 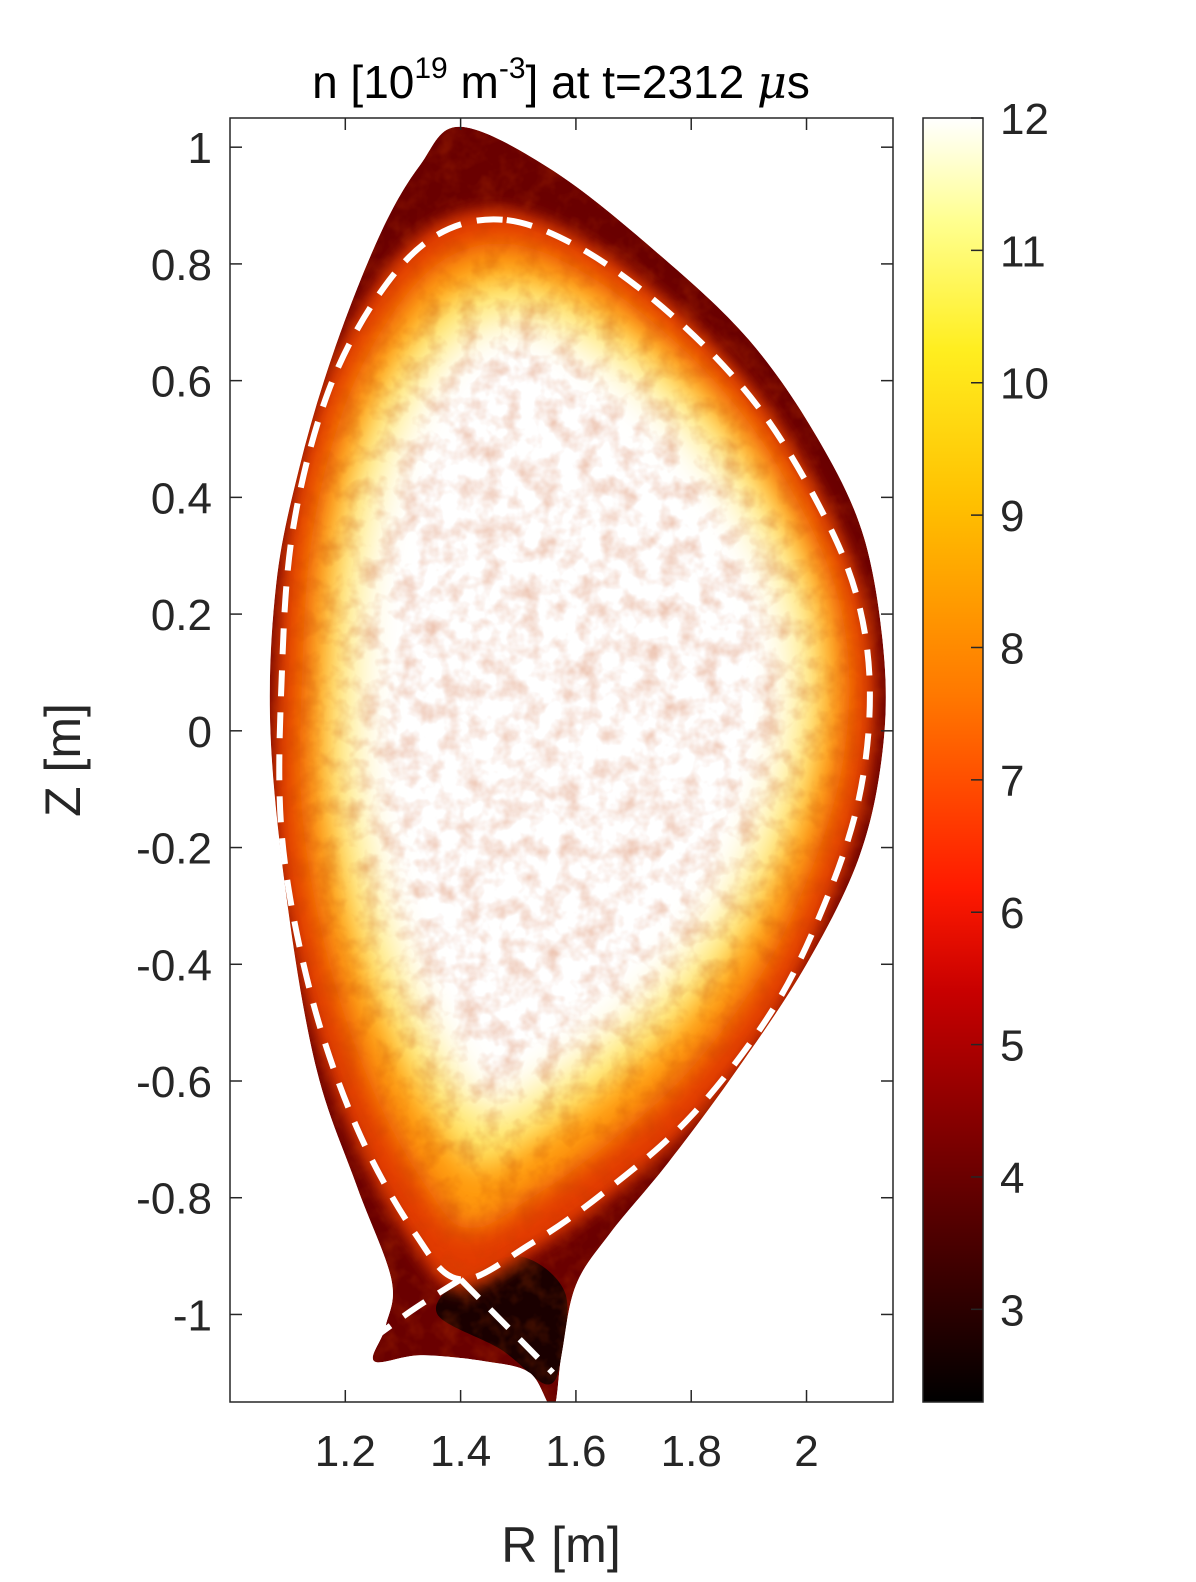 What do you see at coordinates (641, 82) in the screenshot?
I see `title-suffix: ] at t=2312` at bounding box center [641, 82].